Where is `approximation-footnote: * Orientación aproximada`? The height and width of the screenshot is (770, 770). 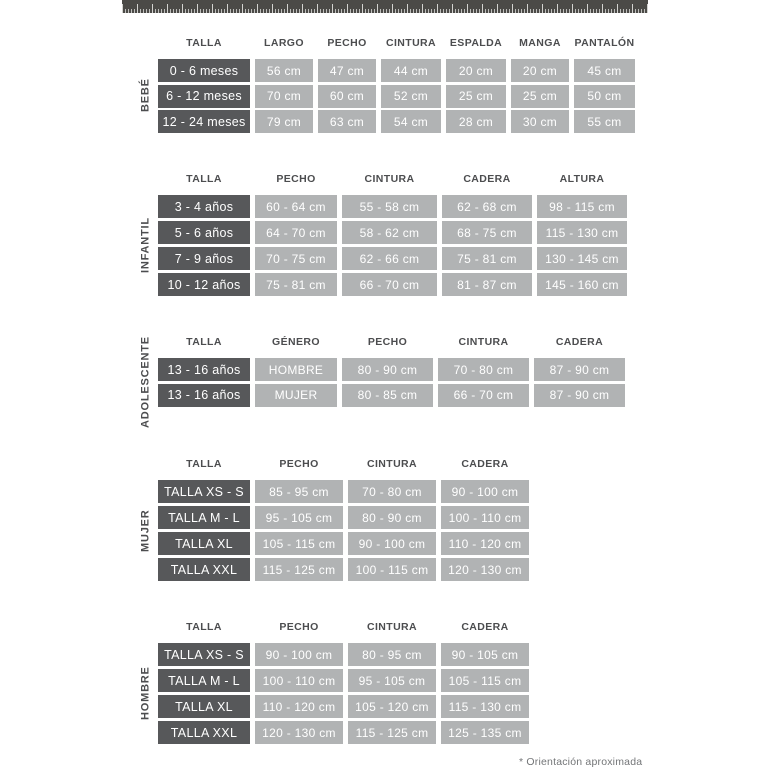 approximation-footnote: * Orientación aproximada is located at coordinates (581, 762).